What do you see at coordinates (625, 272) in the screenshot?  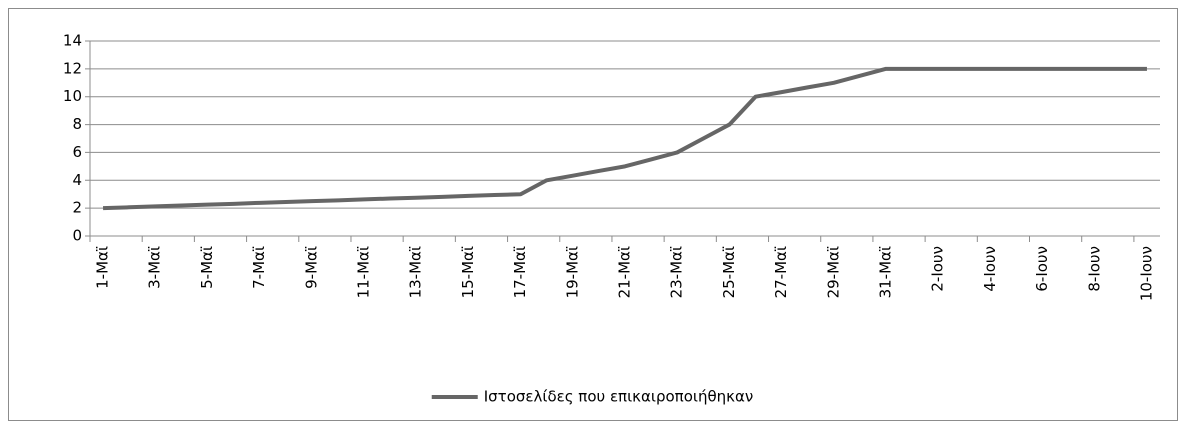 I see `x-tick-label: 21-Μαϊ` at bounding box center [625, 272].